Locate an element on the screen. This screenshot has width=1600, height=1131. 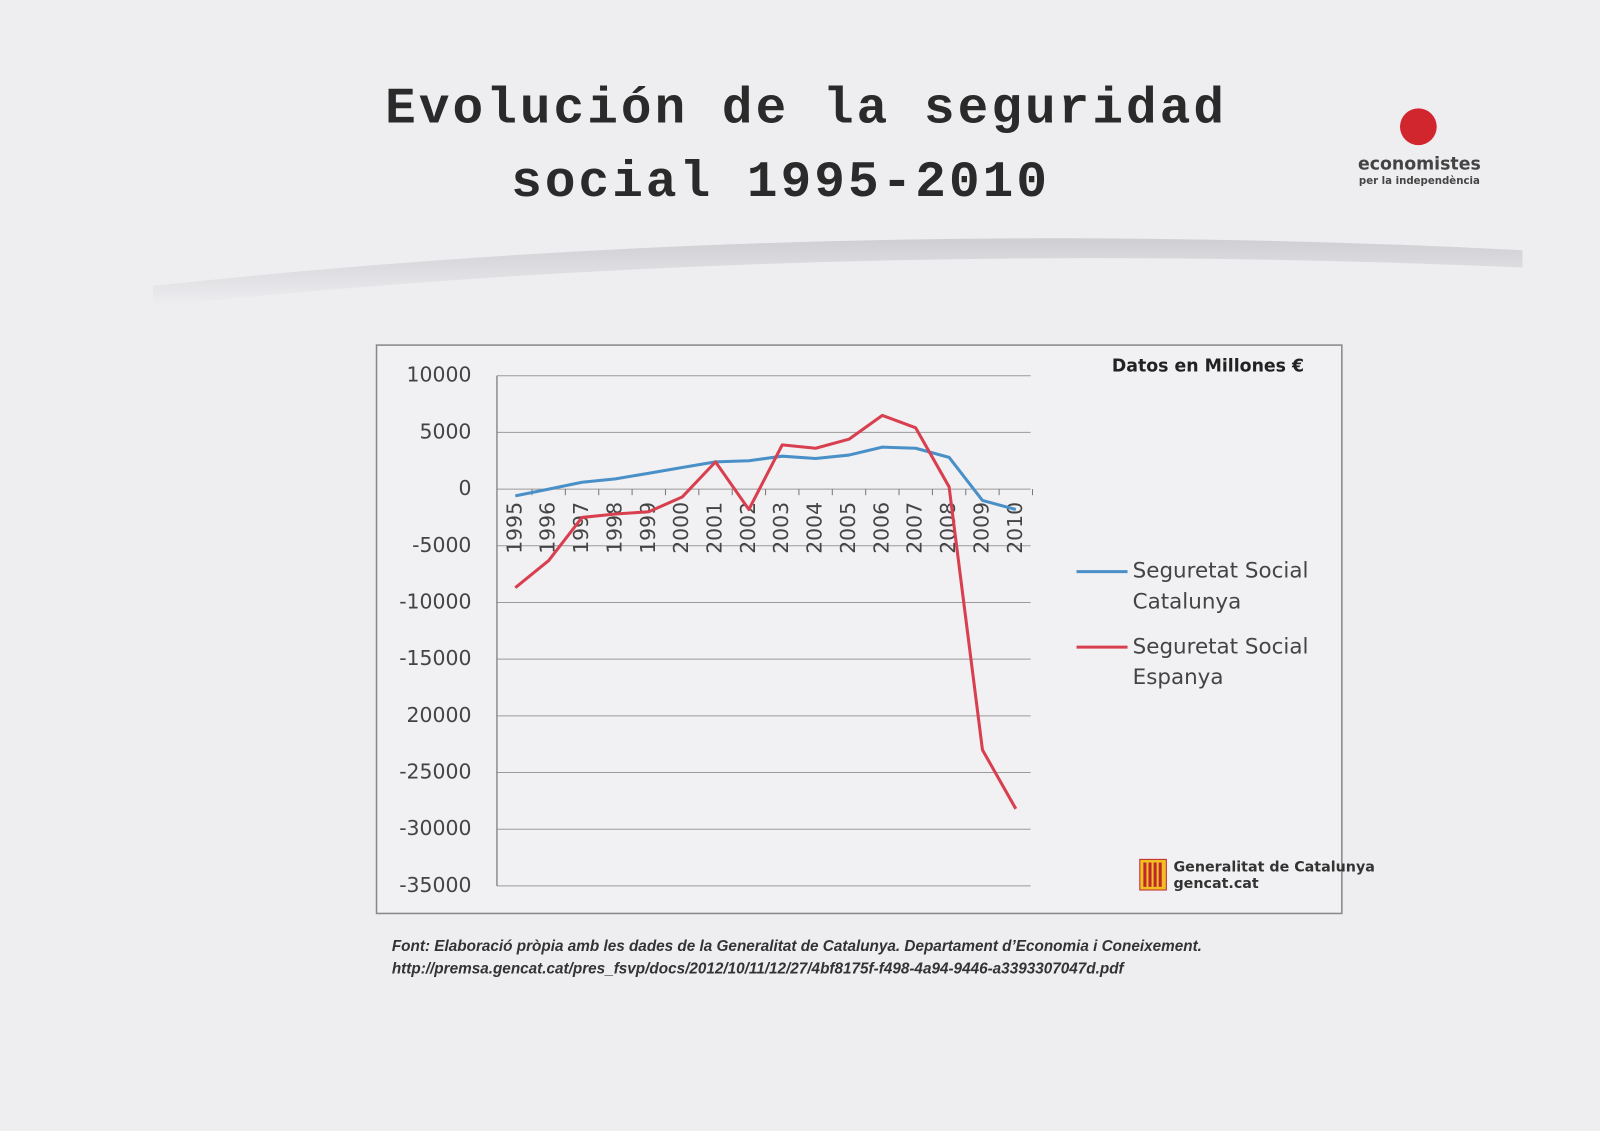
x-tick-label: 2003 is located at coordinates (781, 528).